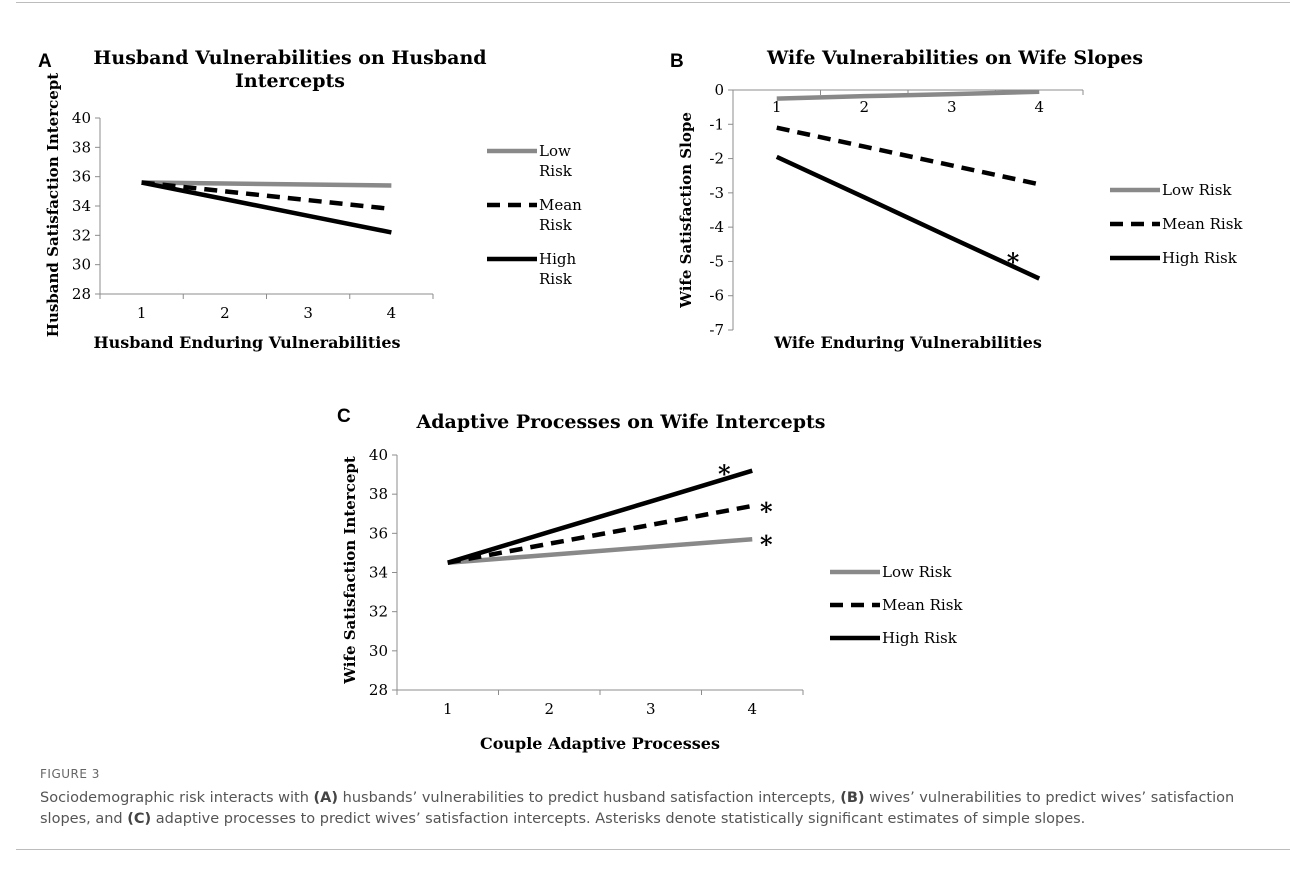  What do you see at coordinates (907, 342) in the screenshot?
I see `panel-b-x-axis-label: Wife Enduring Vulnerabilities` at bounding box center [907, 342].